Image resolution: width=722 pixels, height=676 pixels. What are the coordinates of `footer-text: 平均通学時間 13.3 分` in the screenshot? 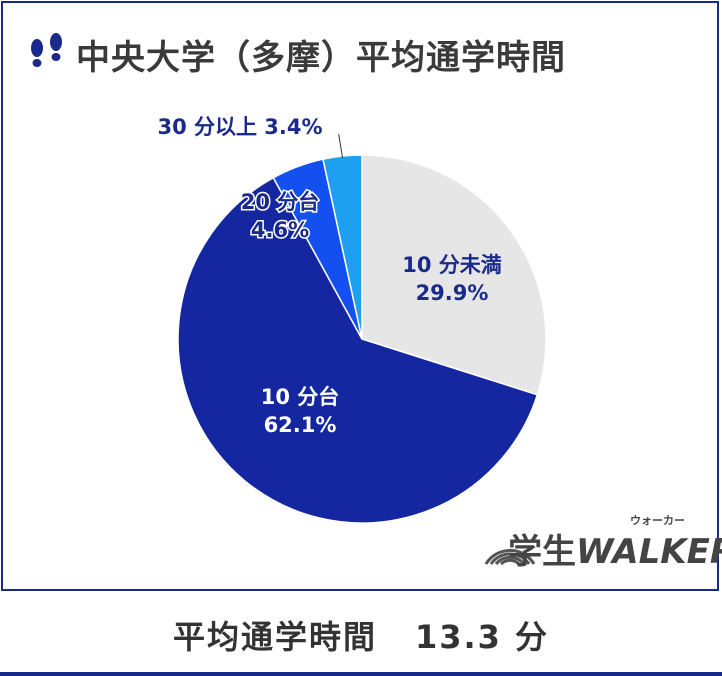 It's located at (361, 635).